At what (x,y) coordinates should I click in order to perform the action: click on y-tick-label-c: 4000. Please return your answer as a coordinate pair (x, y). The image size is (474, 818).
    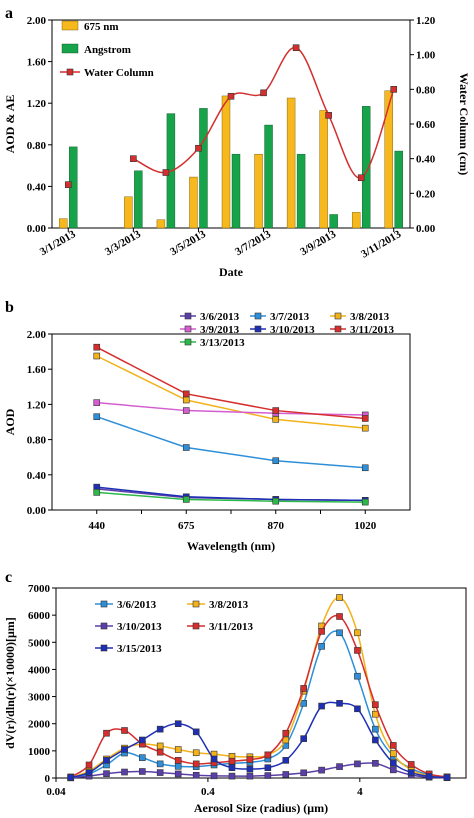
    Looking at the image, I should click on (39, 670).